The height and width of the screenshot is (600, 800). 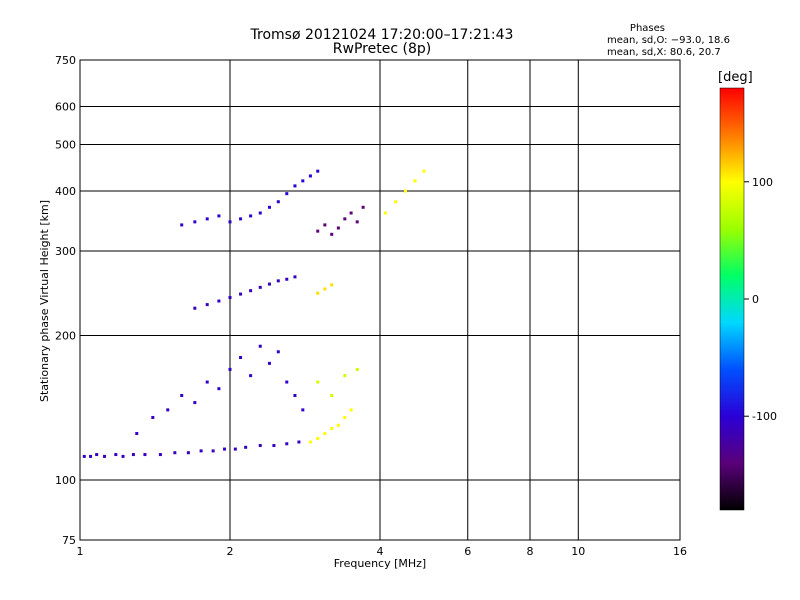 What do you see at coordinates (647, 28) in the screenshot?
I see `phases-title: Phases` at bounding box center [647, 28].